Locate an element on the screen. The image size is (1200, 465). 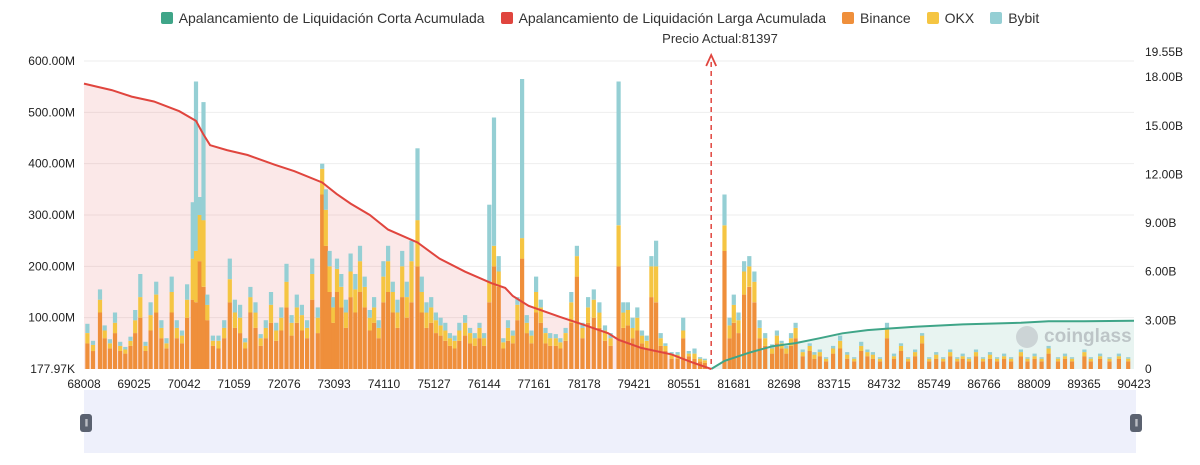
zoom-slider is located at coordinates (610, 421).